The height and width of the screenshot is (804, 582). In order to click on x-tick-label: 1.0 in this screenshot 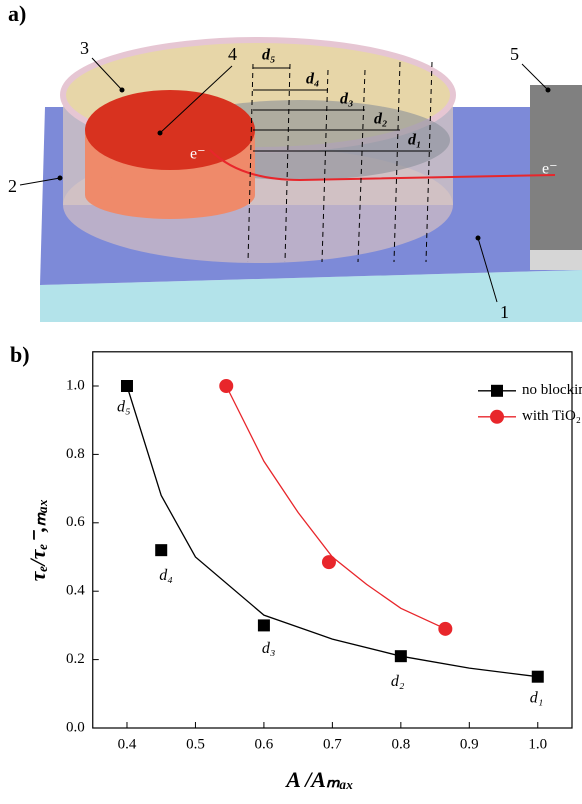, I will do `click(537, 744)`.